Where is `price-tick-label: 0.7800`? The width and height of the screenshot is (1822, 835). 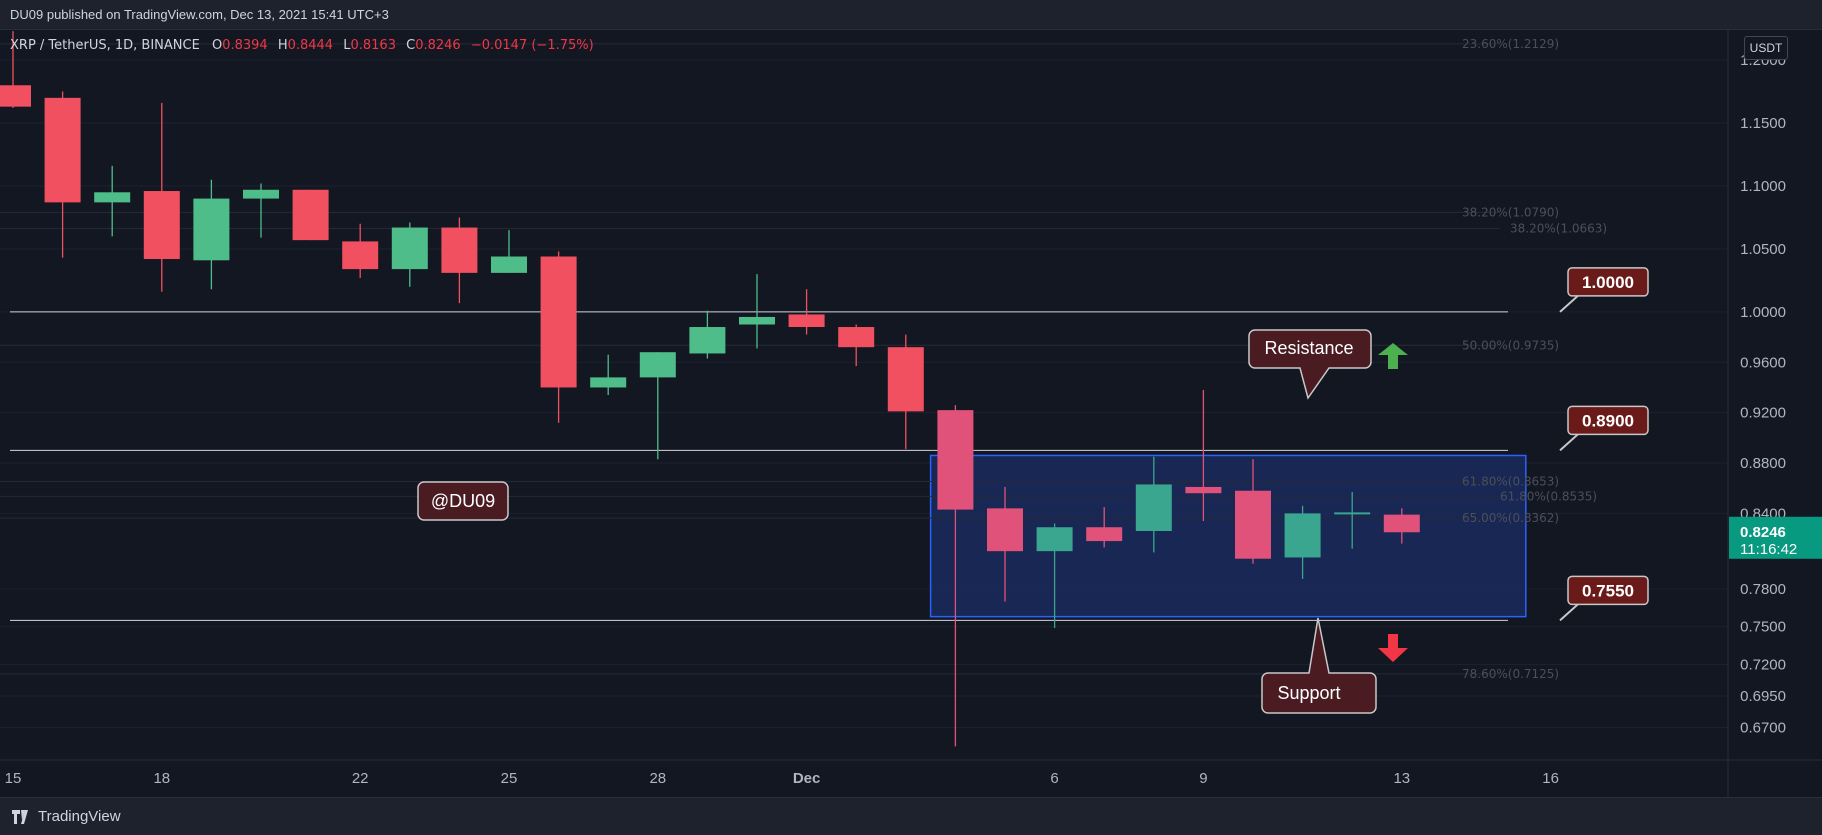
price-tick-label: 0.7800 is located at coordinates (1763, 589).